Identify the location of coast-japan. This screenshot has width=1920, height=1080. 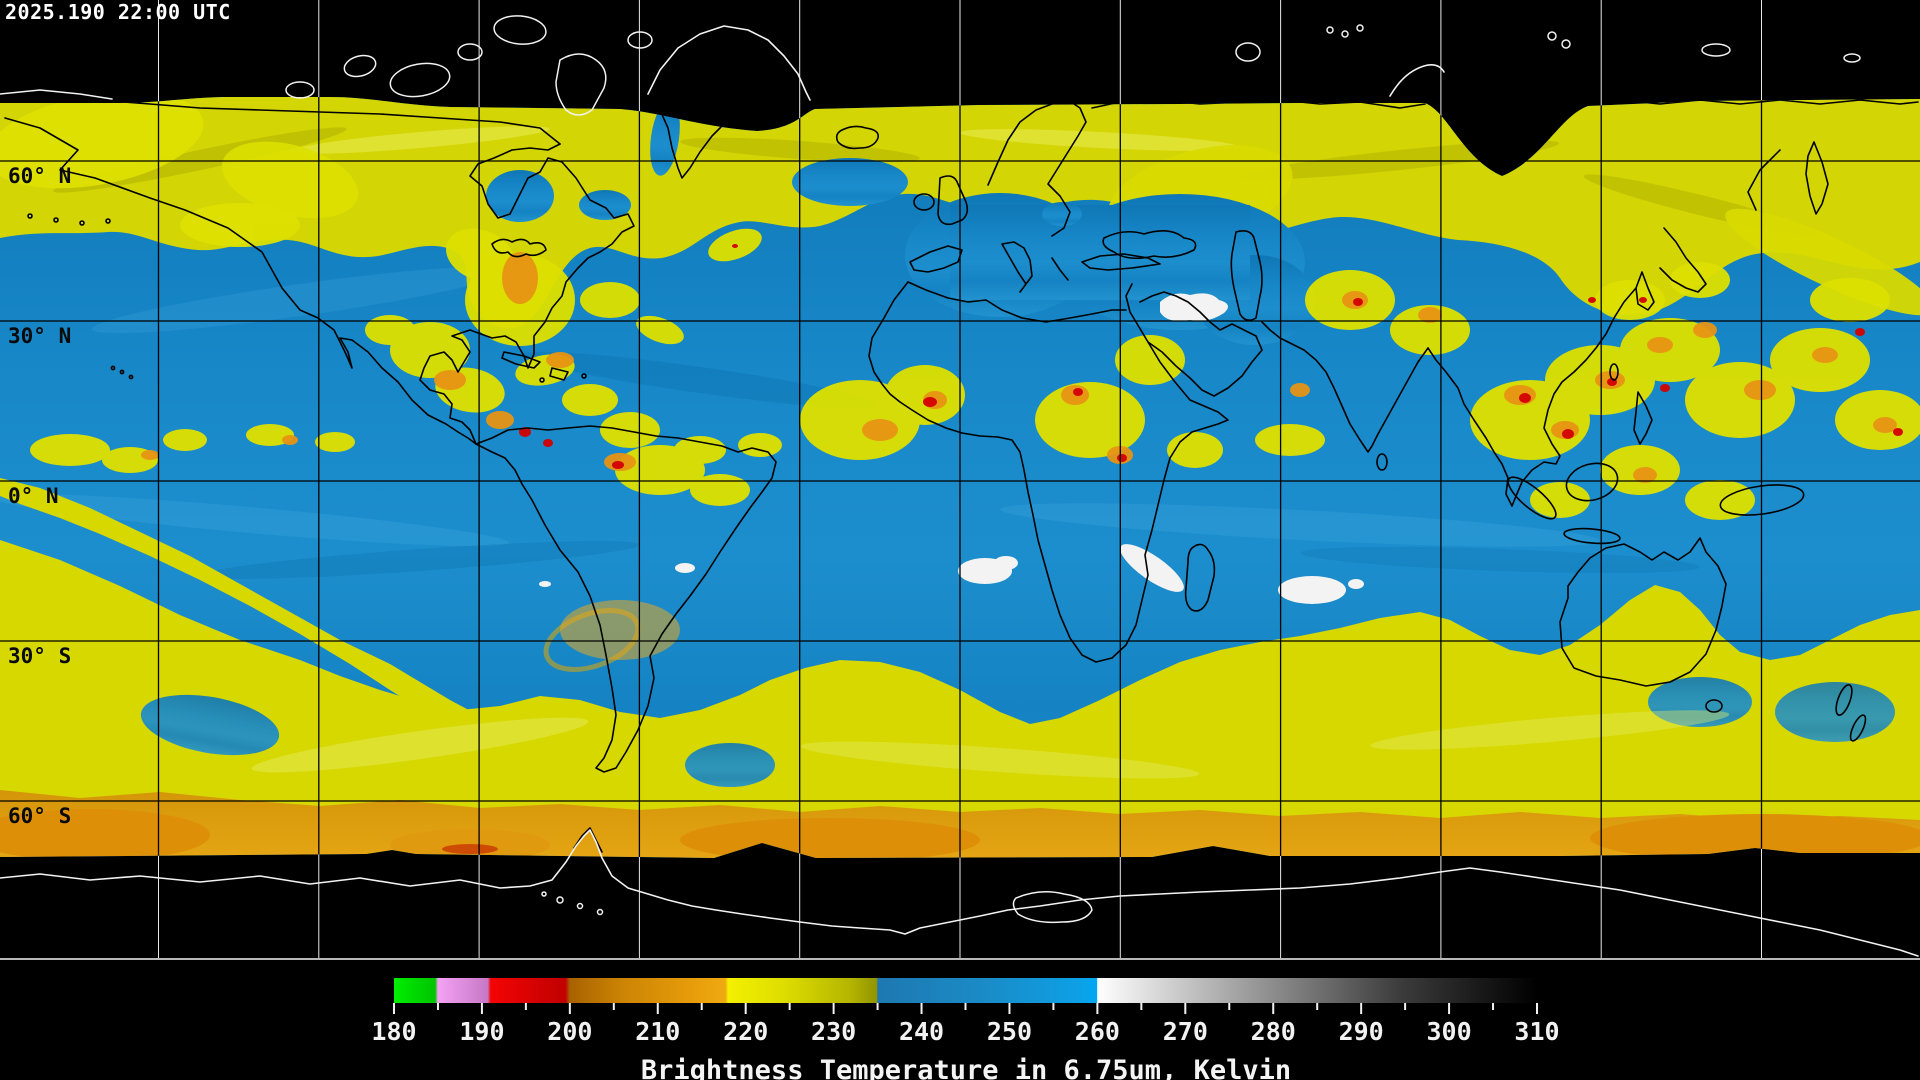
(1683, 260).